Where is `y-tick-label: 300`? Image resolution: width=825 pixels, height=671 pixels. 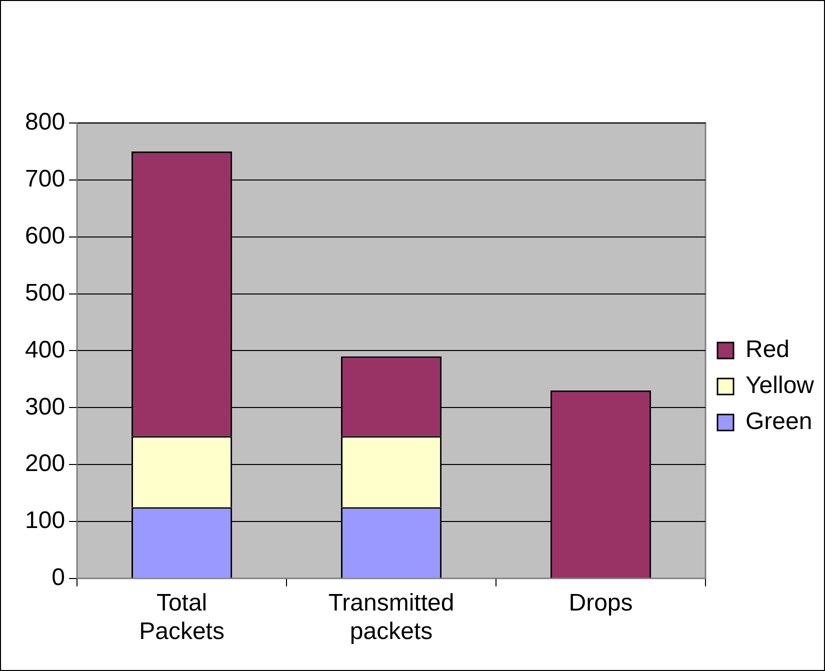 y-tick-label: 300 is located at coordinates (45, 406).